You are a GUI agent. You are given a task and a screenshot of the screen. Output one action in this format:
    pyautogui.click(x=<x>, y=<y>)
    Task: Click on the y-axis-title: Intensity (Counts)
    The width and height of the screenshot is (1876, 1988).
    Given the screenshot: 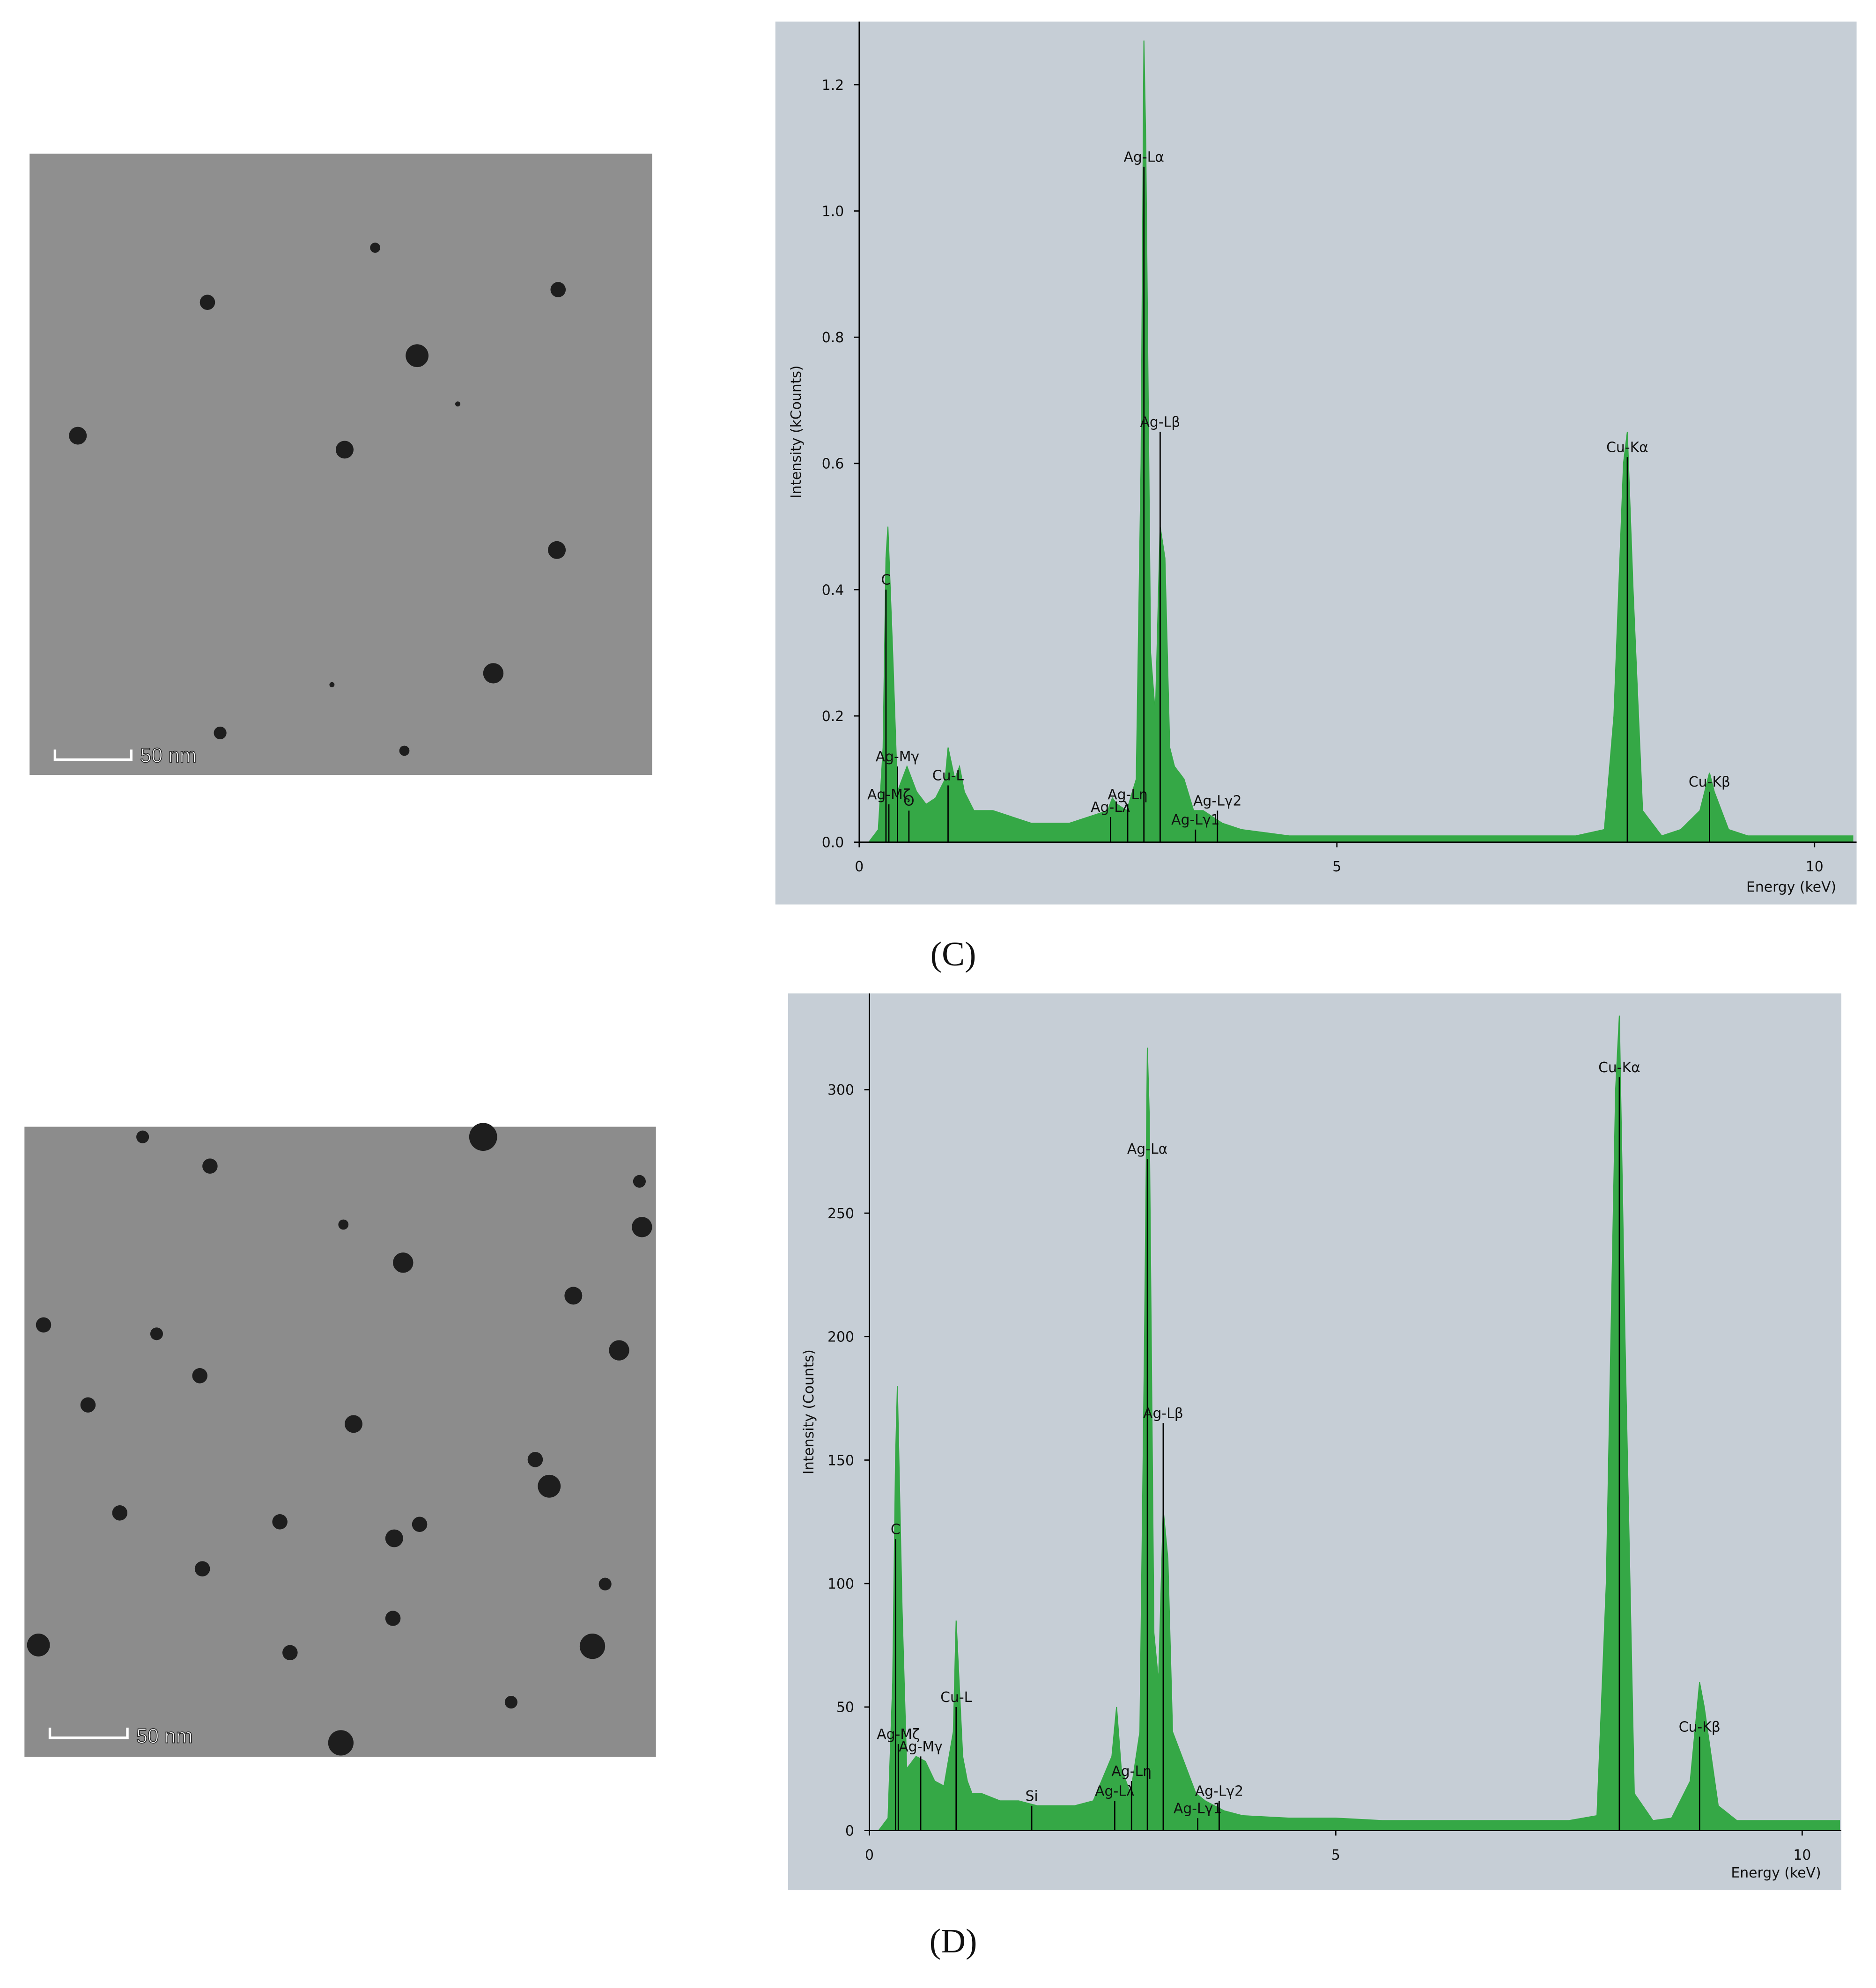 What is the action you would take?
    pyautogui.click(x=809, y=1411)
    